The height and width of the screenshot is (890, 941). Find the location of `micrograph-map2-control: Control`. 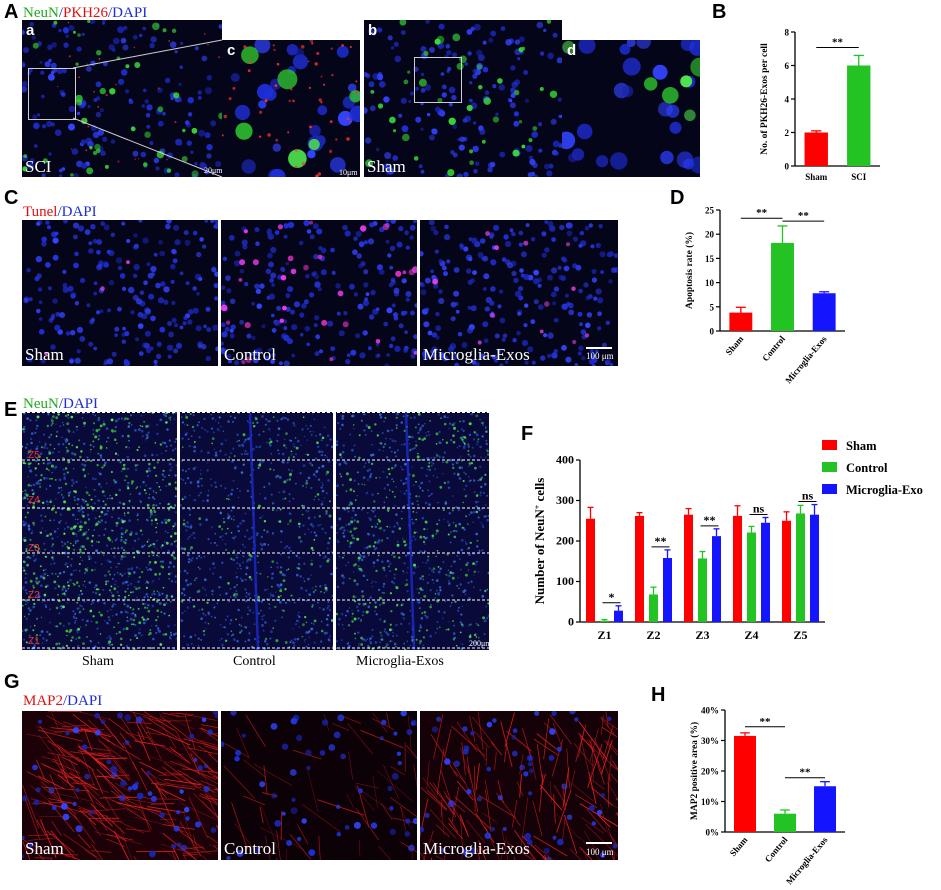

micrograph-map2-control: Control is located at coordinates (319, 785).